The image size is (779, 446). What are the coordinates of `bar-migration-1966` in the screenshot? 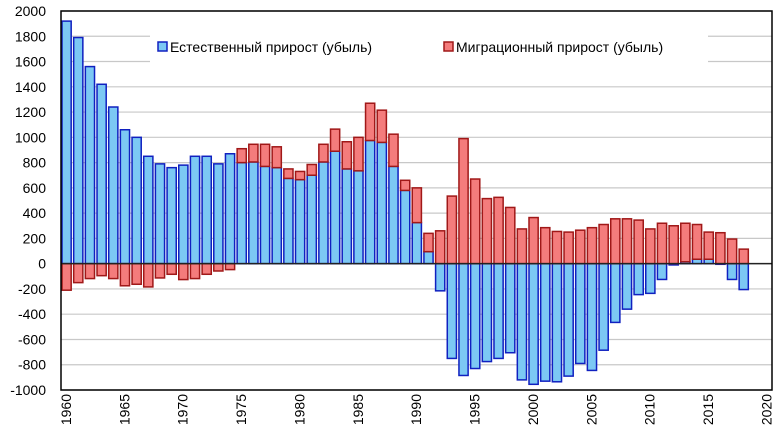 It's located at (136, 274).